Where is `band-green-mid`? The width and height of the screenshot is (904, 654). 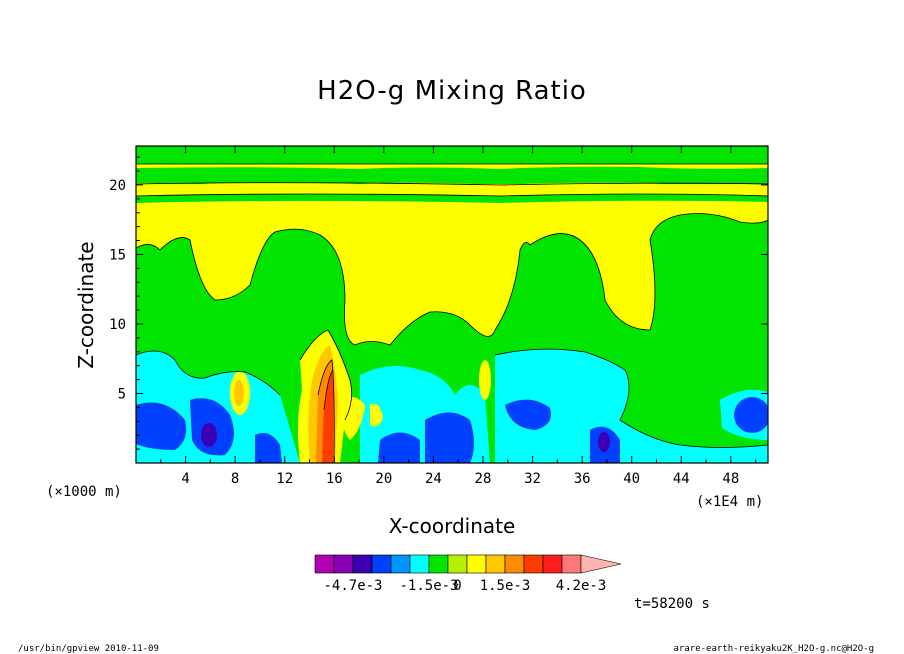
band-green-mid is located at coordinates (452, 175).